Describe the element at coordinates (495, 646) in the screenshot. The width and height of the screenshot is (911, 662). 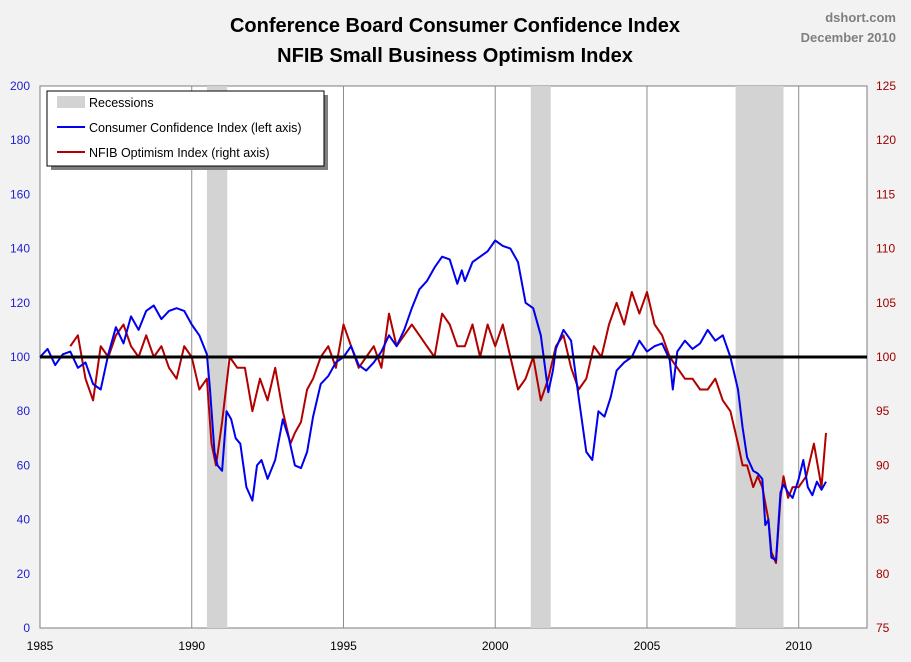
I see `x-tick-label: 2000` at that location.